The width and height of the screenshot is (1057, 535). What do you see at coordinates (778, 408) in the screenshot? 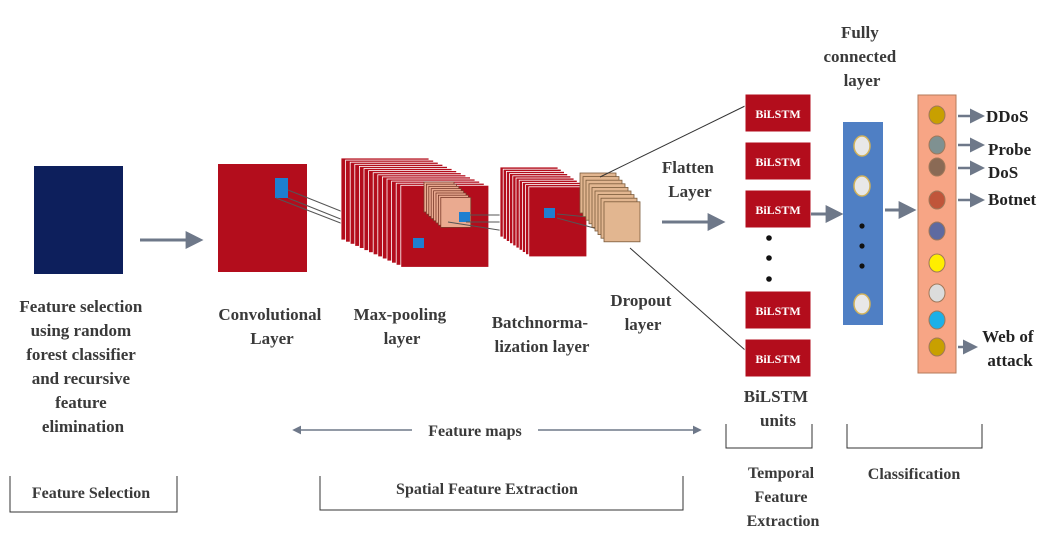
I see `bilstm-units-label: BiLSTM units` at bounding box center [778, 408].